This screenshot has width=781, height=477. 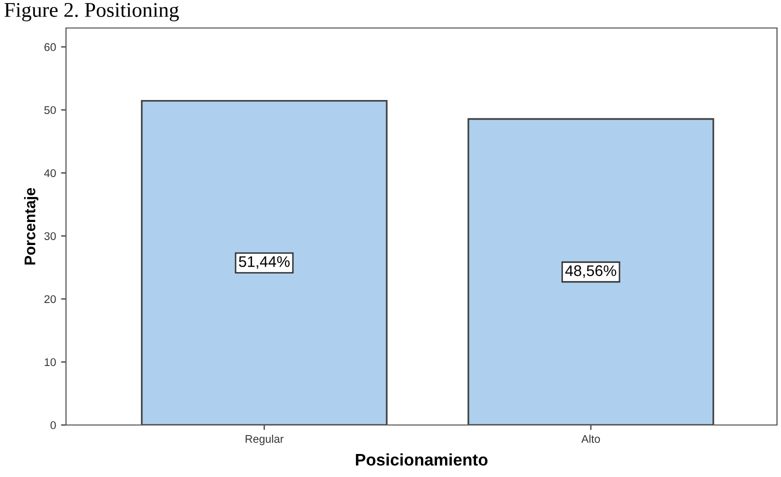 I want to click on y-tick-label: 60, so click(x=50, y=47).